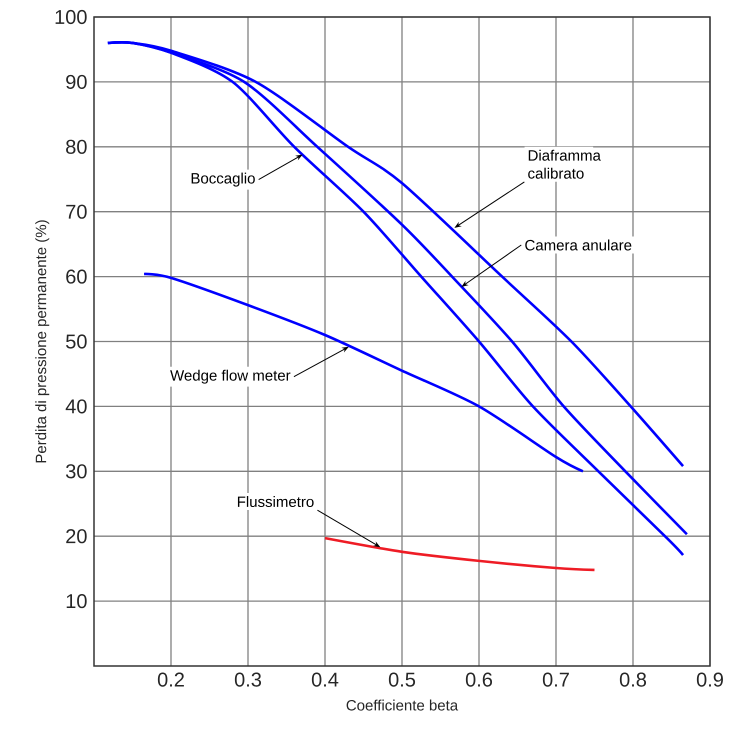  What do you see at coordinates (42, 341) in the screenshot?
I see `y-axis-title: Perdita di pressione permanente (%)` at bounding box center [42, 341].